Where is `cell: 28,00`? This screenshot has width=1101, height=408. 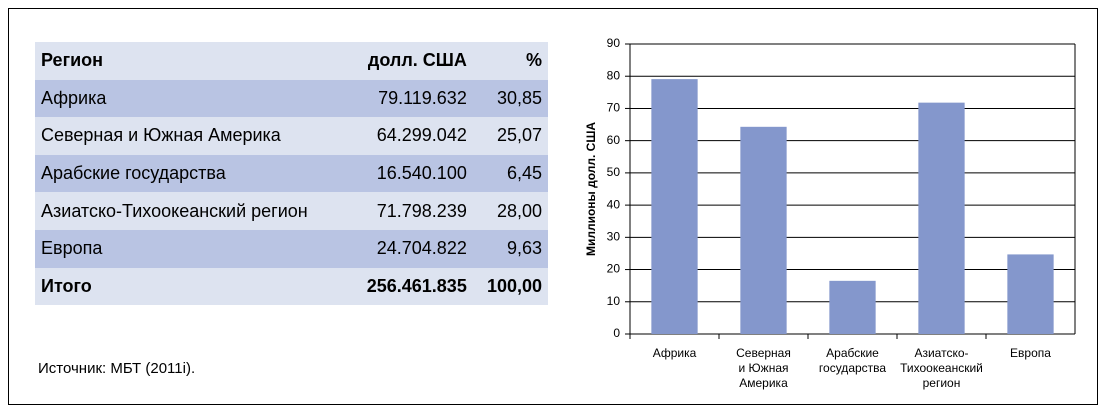
cell: 28,00 is located at coordinates (519, 210).